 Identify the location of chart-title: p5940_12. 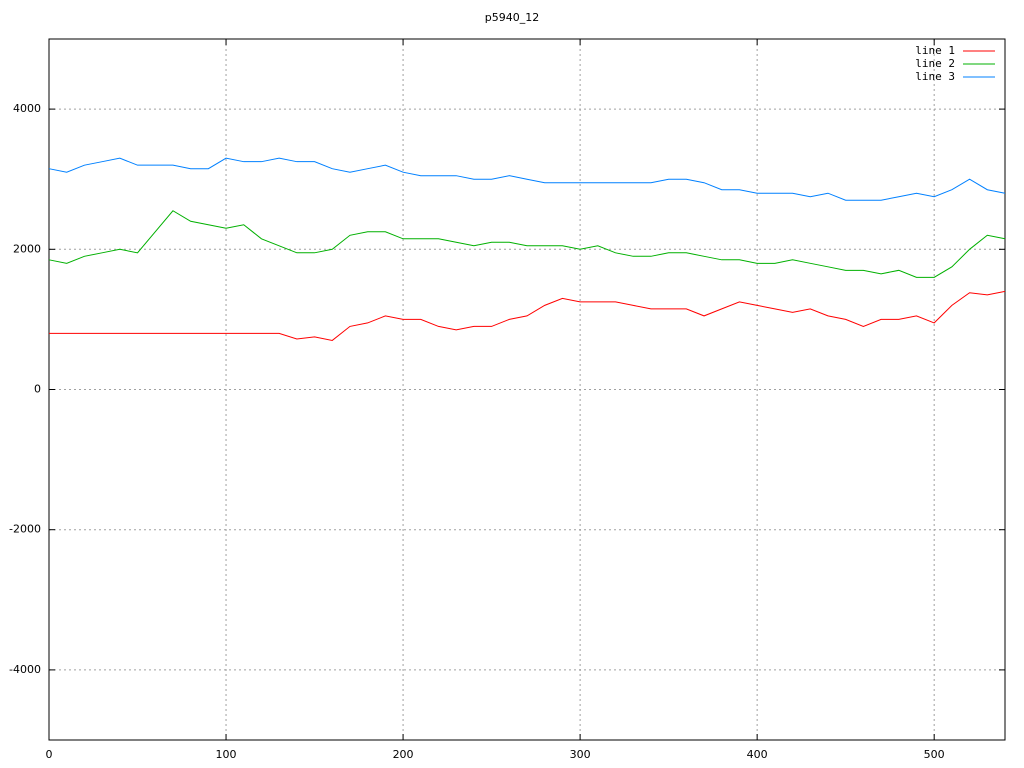
(512, 17).